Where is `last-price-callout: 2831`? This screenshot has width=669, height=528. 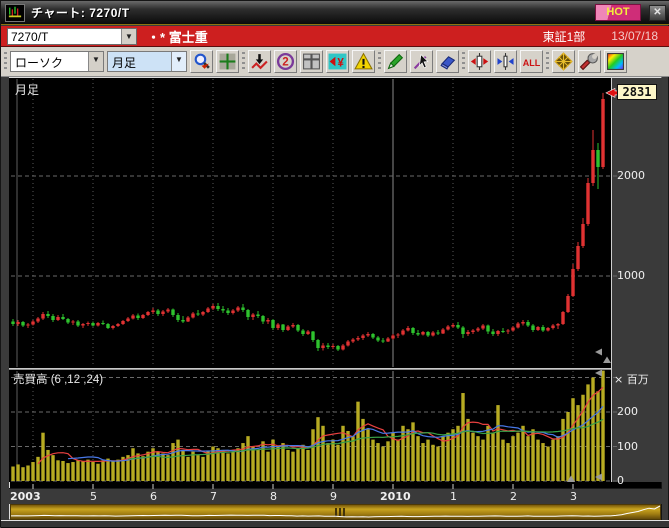 last-price-callout: 2831 is located at coordinates (637, 92).